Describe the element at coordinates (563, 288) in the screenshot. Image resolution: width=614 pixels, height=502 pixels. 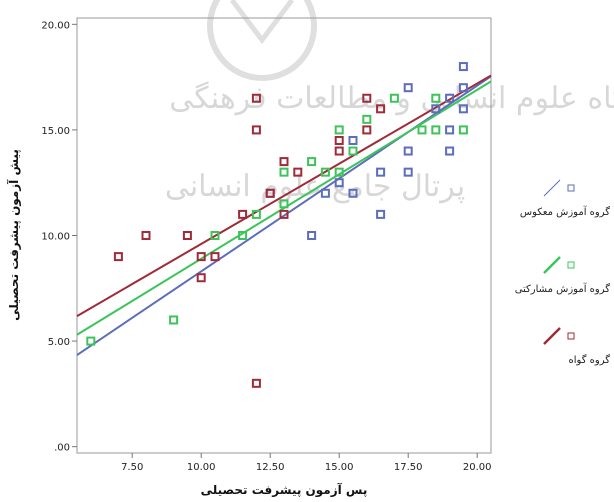
I see `legend-label-1: گروه آموزش مشارکتی` at that location.